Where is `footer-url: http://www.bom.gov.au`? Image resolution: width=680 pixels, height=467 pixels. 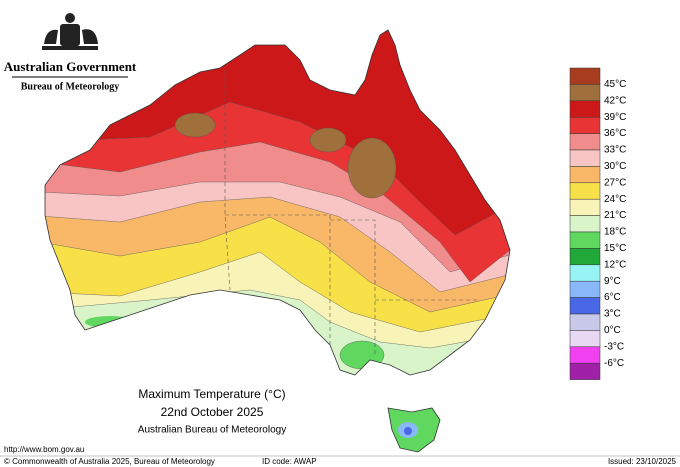 footer-url: http://www.bom.gov.au is located at coordinates (44, 449).